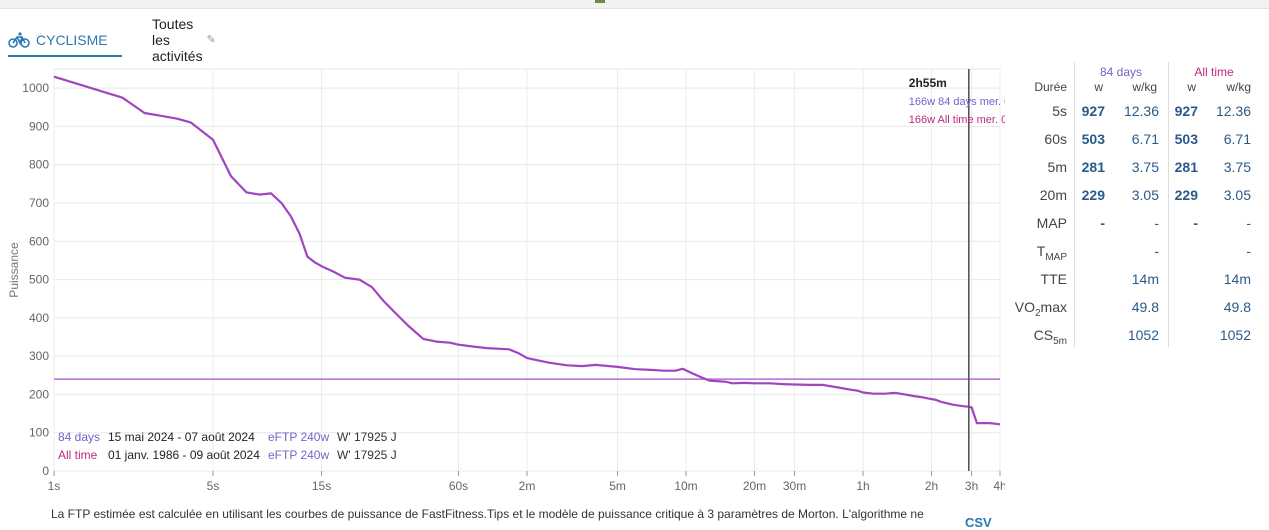 The image size is (1269, 530). What do you see at coordinates (1186, 139) in the screenshot?
I see `cell-w-all: 503` at bounding box center [1186, 139].